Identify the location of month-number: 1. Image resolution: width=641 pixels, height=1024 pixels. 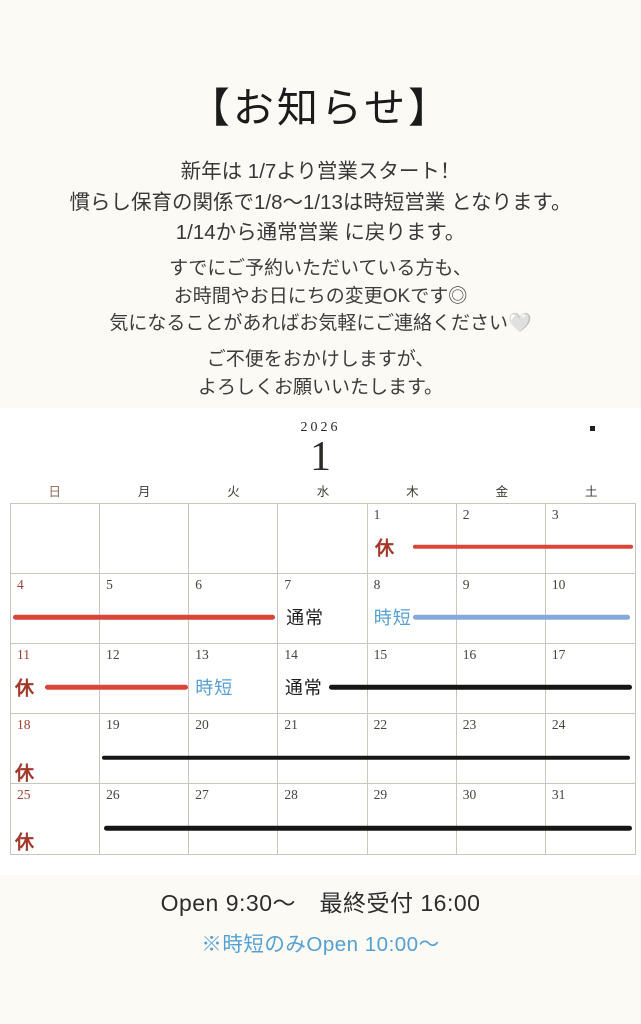
(320, 457).